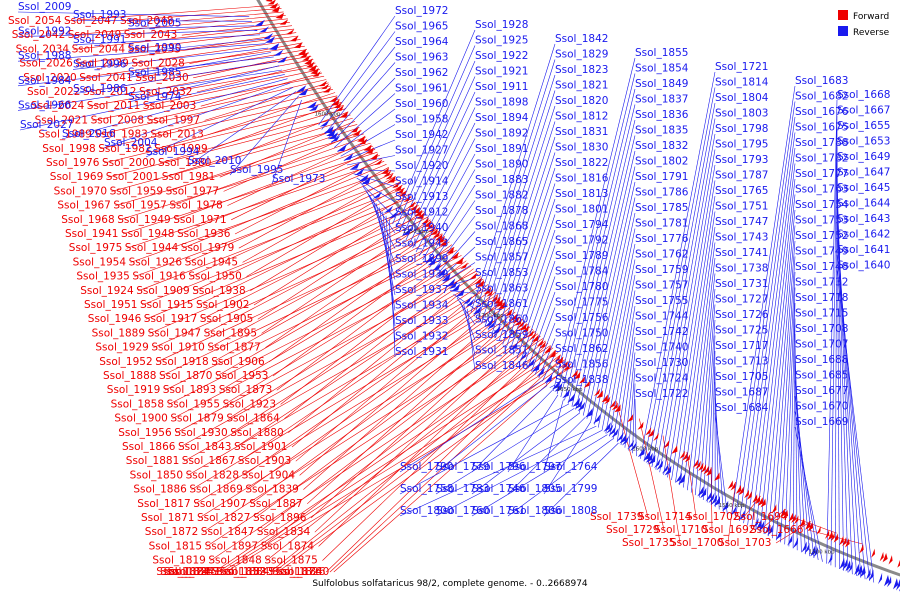 The image size is (900, 600). Describe the element at coordinates (173, 120) in the screenshot. I see `forward-gene-label: Ssol_1997` at that location.